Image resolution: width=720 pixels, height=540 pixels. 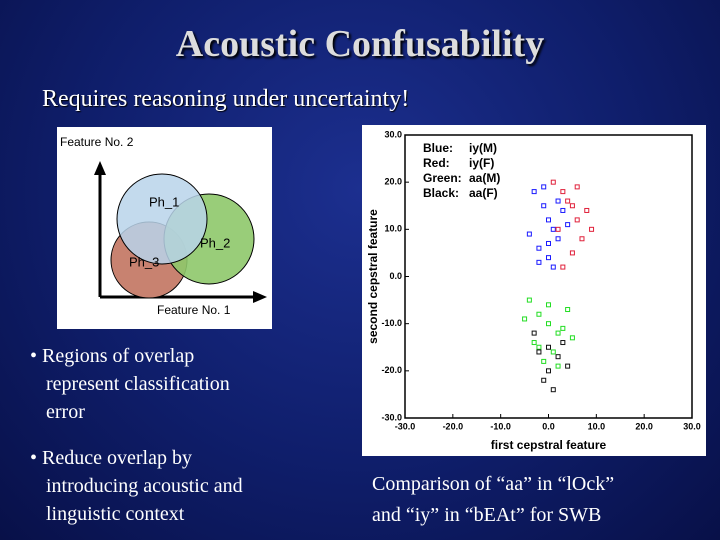 I want to click on bullet-line: error, so click(x=65, y=412).